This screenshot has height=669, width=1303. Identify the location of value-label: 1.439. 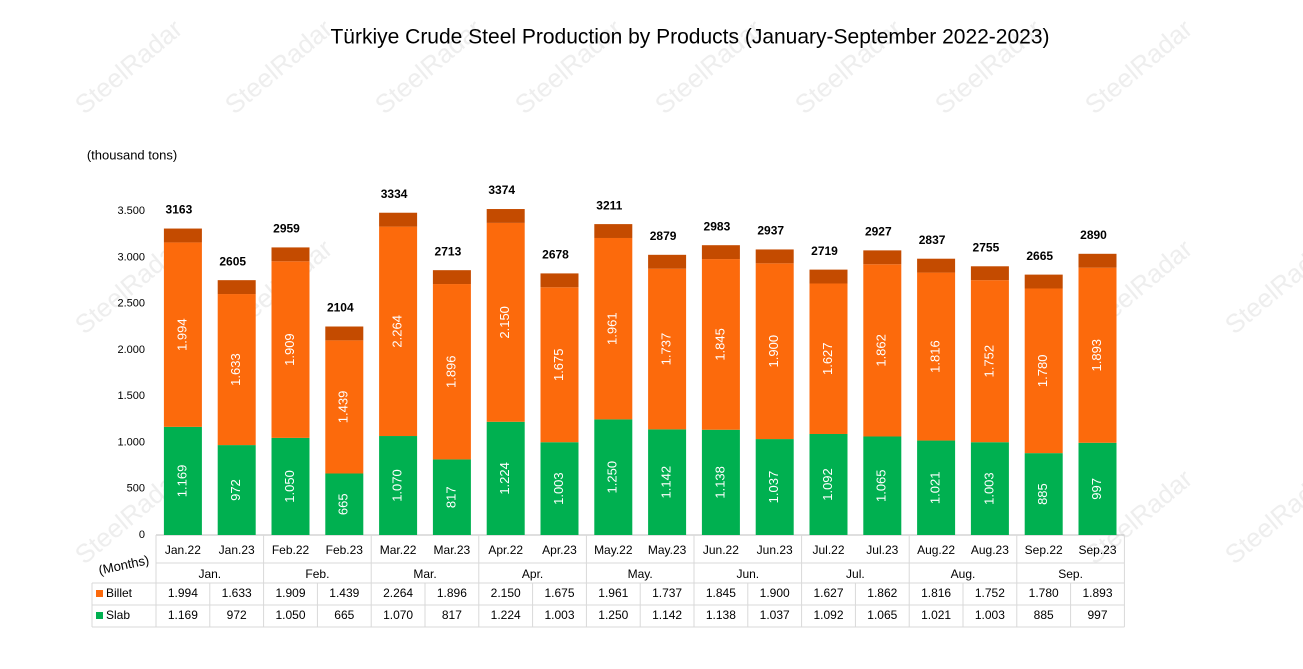
(343, 407).